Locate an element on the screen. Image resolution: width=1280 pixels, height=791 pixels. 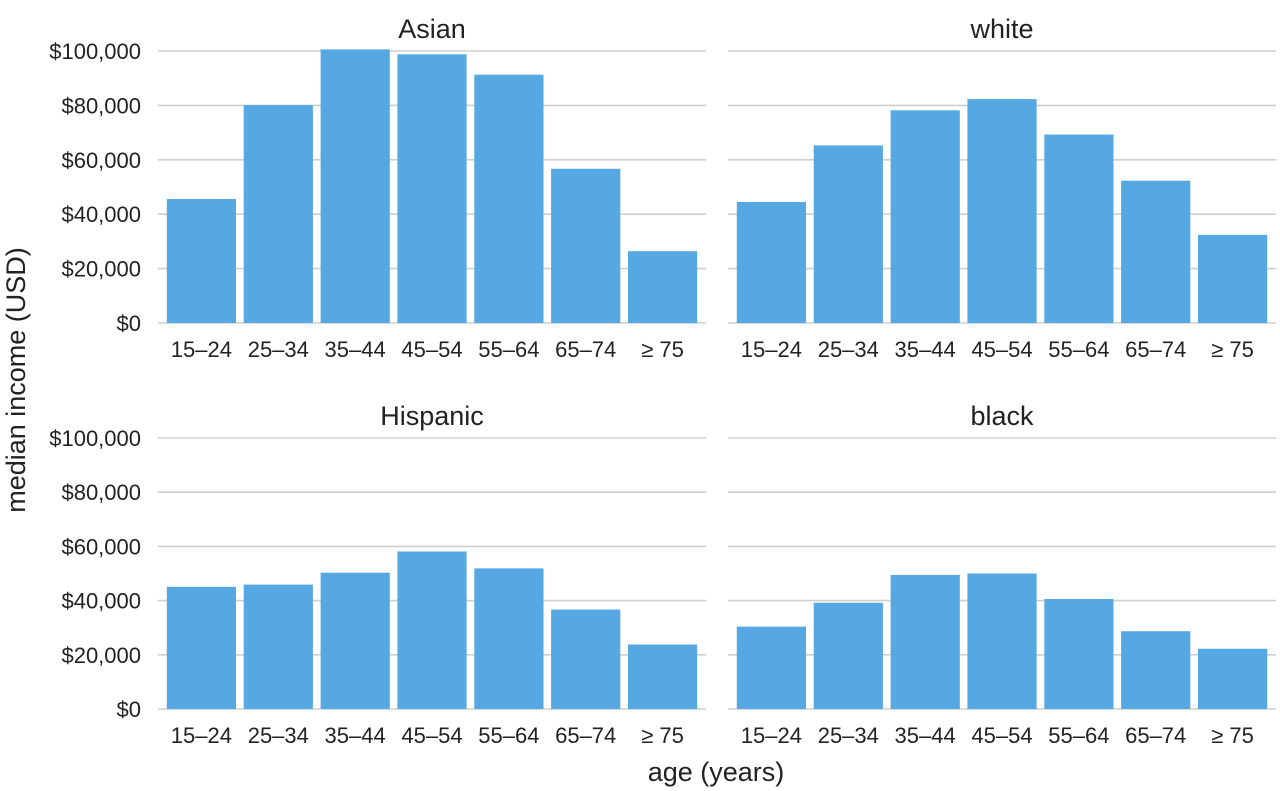
panel-title: Hispanic is located at coordinates (432, 416).